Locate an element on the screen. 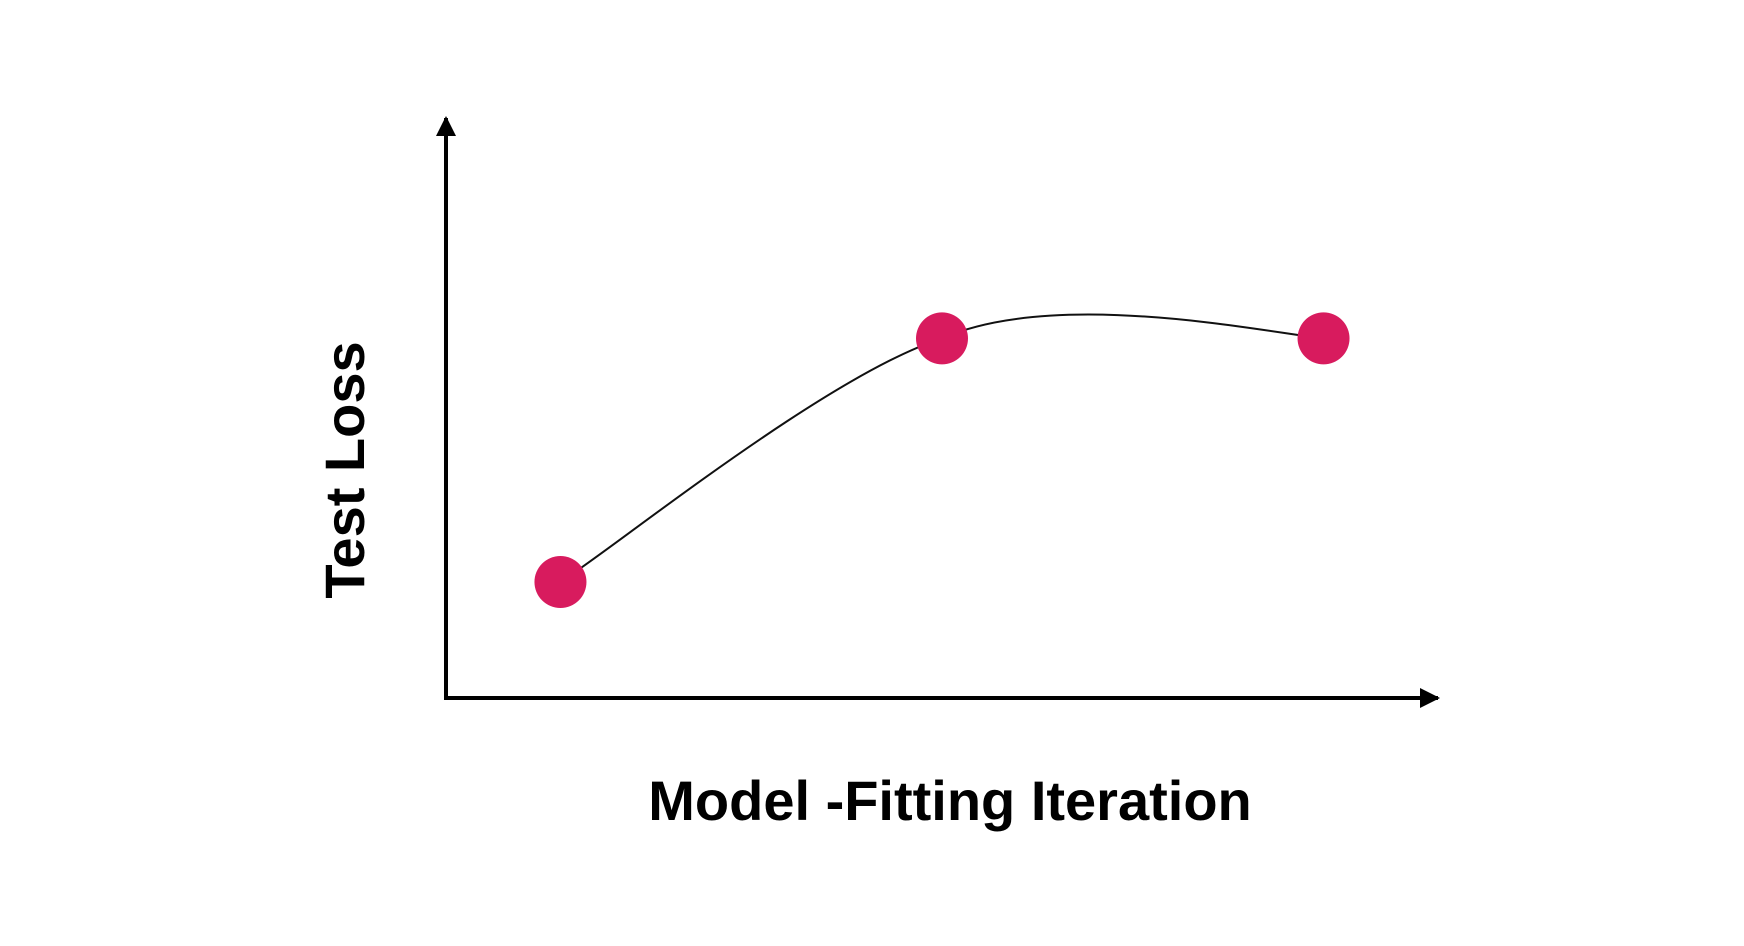 The image size is (1744, 946). y-axis-title: Test Loss is located at coordinates (344, 469).